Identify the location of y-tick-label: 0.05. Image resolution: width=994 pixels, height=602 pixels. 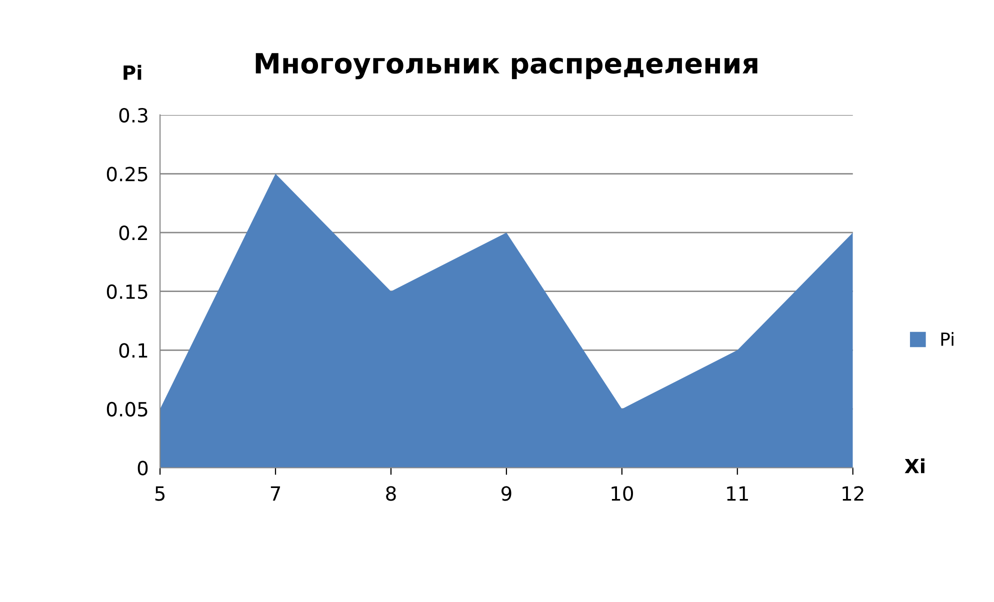
(127, 409).